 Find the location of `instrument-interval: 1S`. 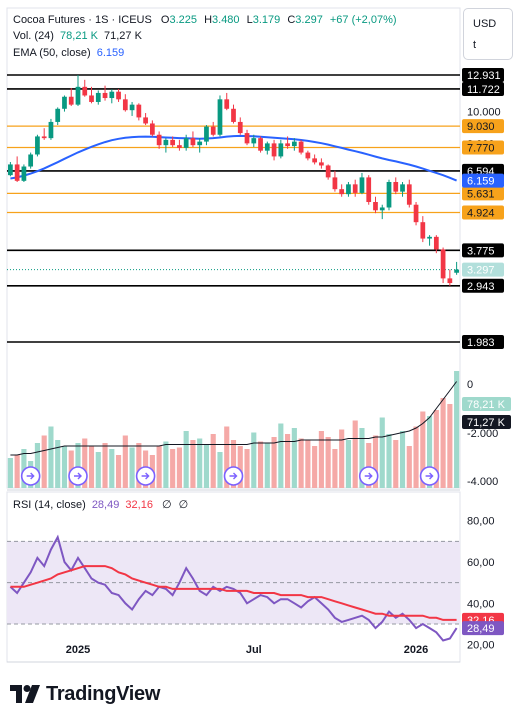

instrument-interval: 1S is located at coordinates (101, 20).